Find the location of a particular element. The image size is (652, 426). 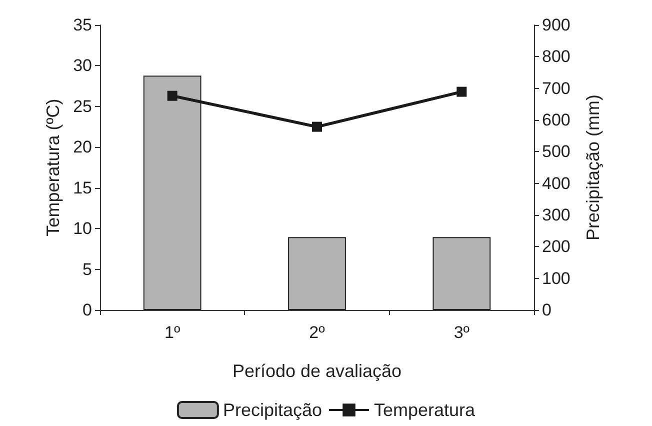

y2-tick-label: 700 is located at coordinates (556, 88).